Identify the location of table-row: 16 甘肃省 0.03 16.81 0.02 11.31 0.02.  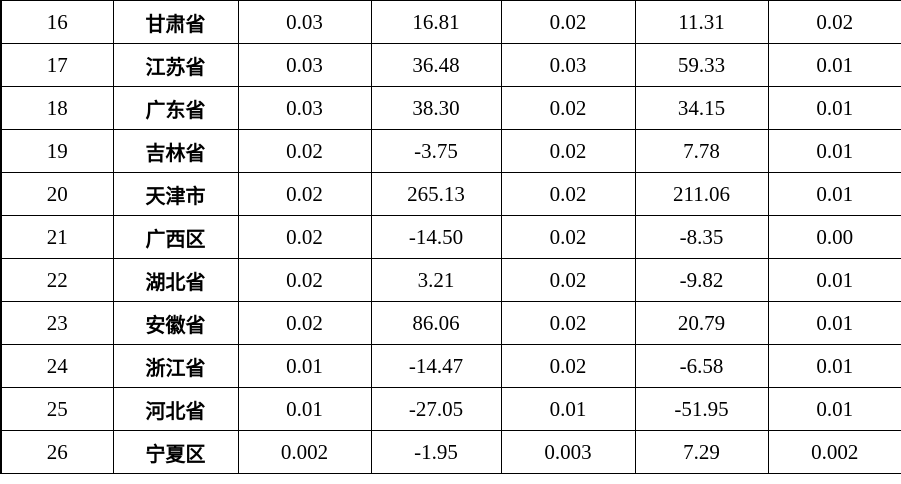
(450, 22).